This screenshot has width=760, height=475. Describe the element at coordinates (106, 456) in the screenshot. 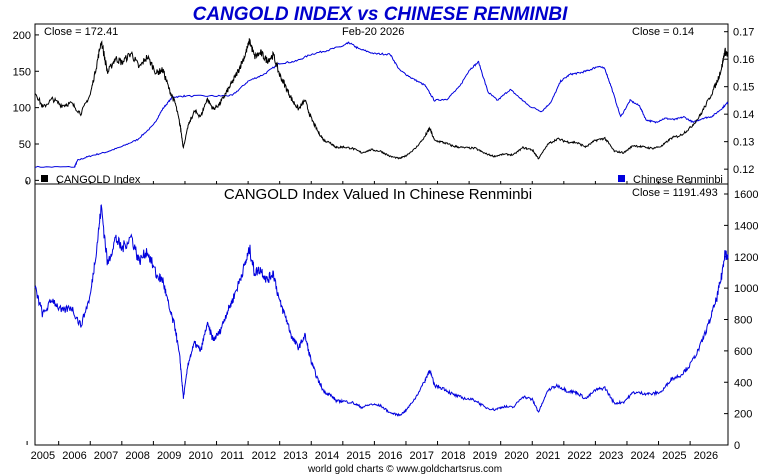

I see `x-tick-label: 2007` at that location.